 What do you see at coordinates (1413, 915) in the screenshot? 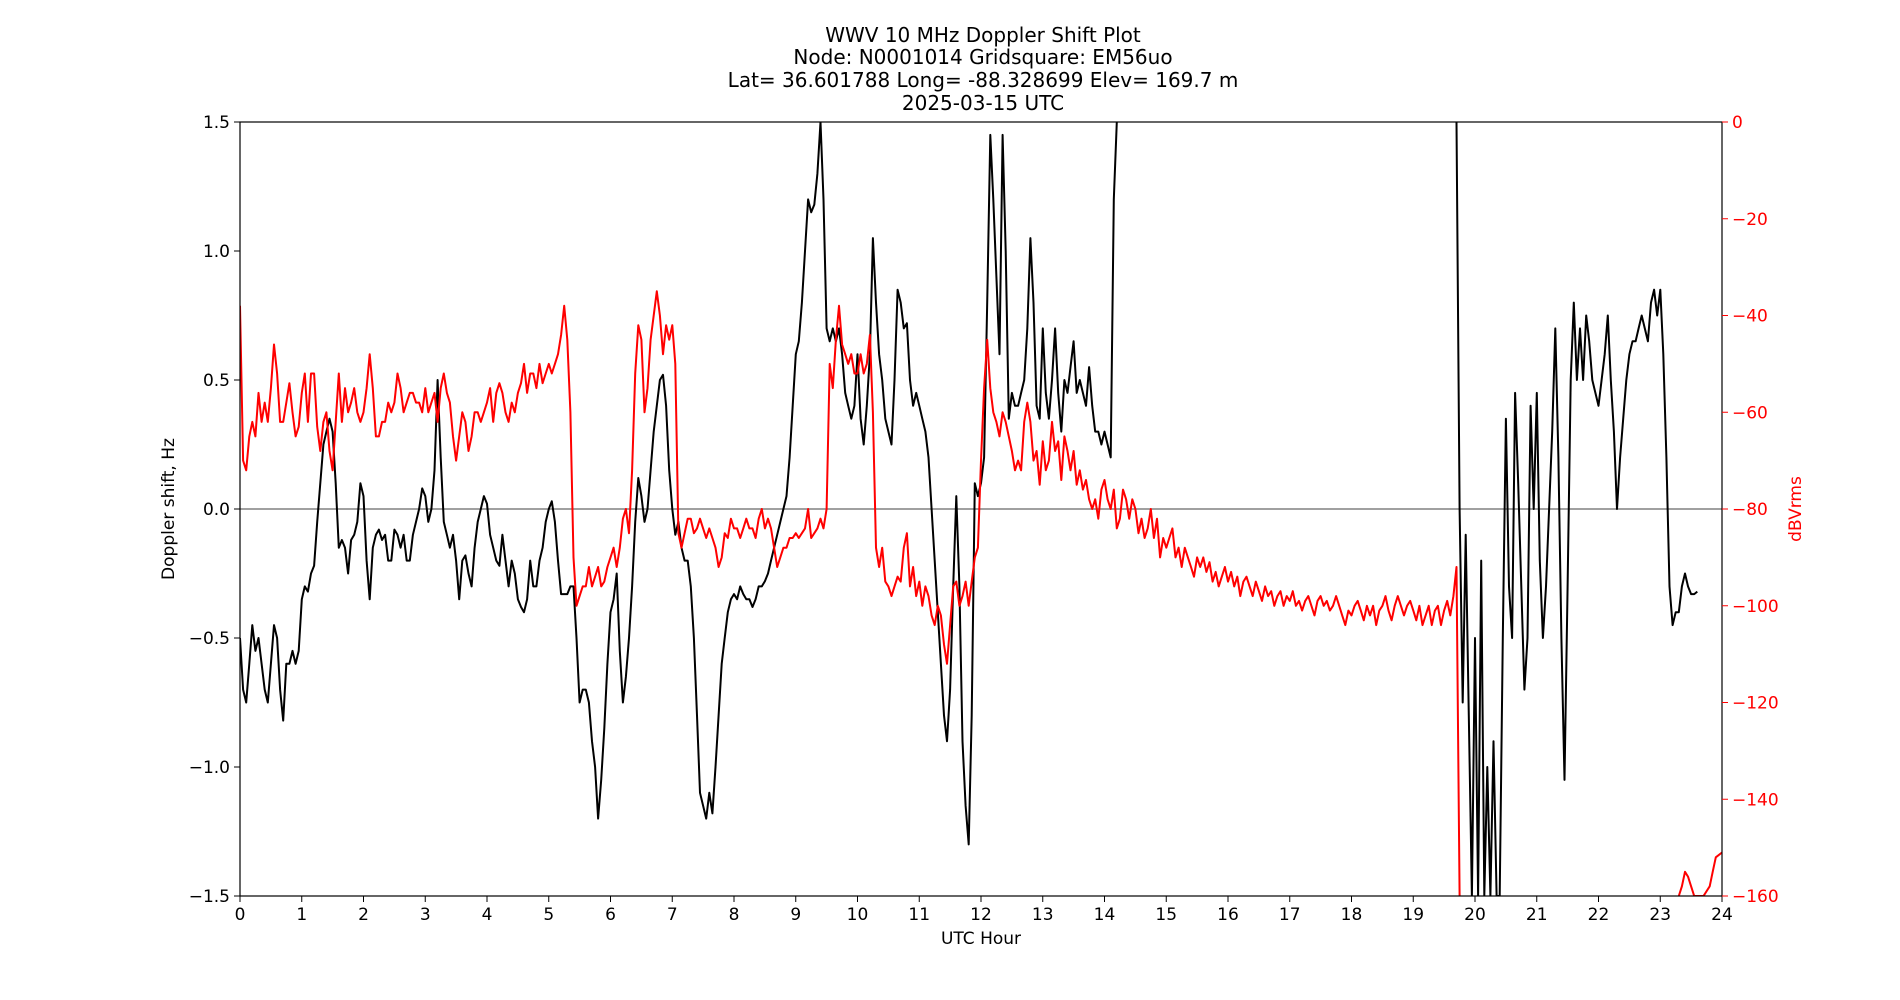
I see `x-tick-label: 19` at bounding box center [1413, 915].